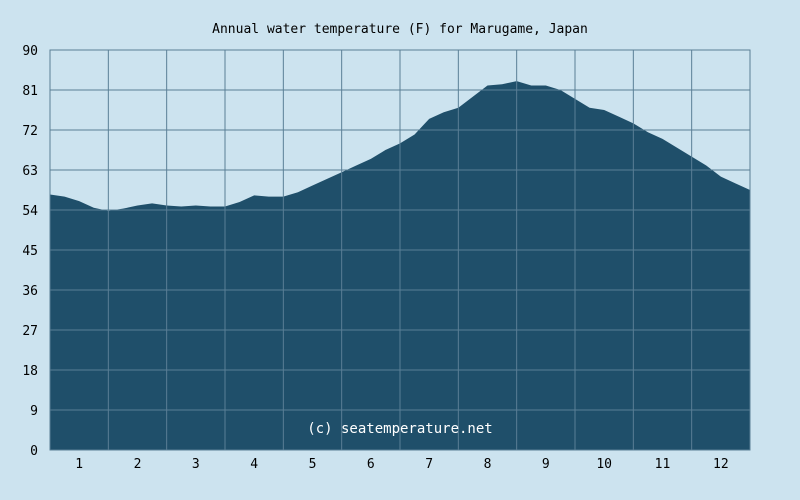  Describe the element at coordinates (30, 171) in the screenshot. I see `y-tick-label: 63` at that location.